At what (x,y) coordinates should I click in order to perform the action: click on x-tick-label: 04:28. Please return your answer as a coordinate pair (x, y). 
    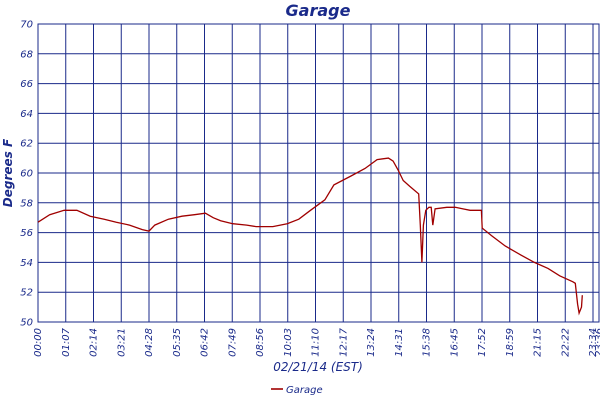
    Looking at the image, I should click on (149, 342).